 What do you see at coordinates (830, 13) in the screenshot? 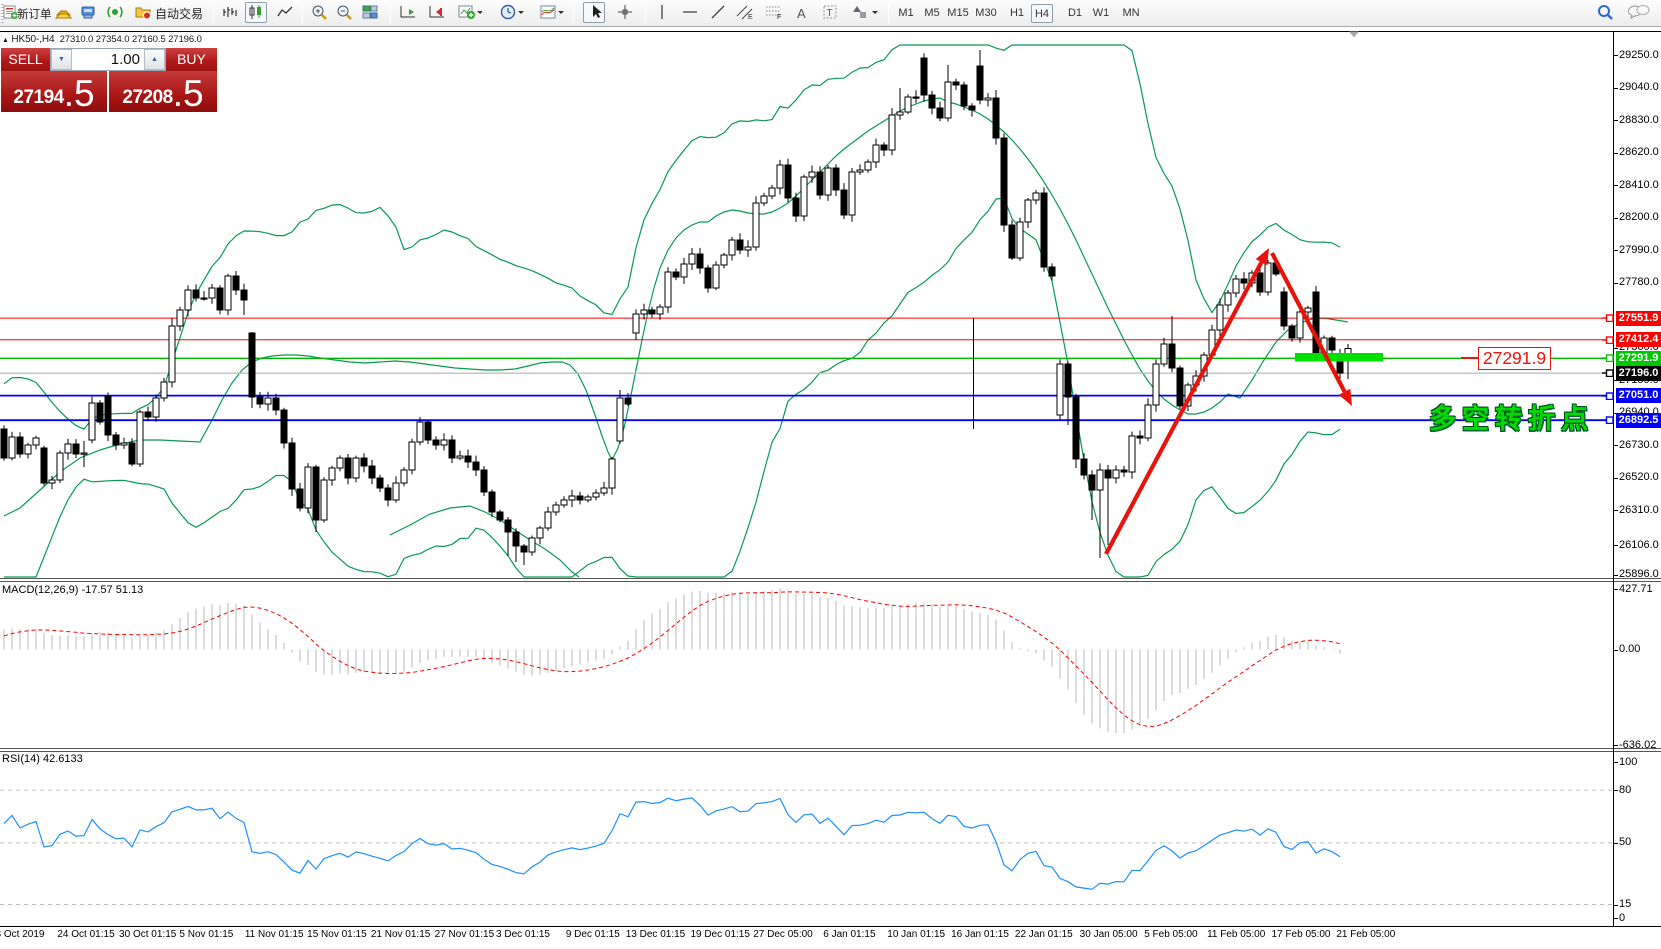
I see `svg-text: T` at bounding box center [830, 13].